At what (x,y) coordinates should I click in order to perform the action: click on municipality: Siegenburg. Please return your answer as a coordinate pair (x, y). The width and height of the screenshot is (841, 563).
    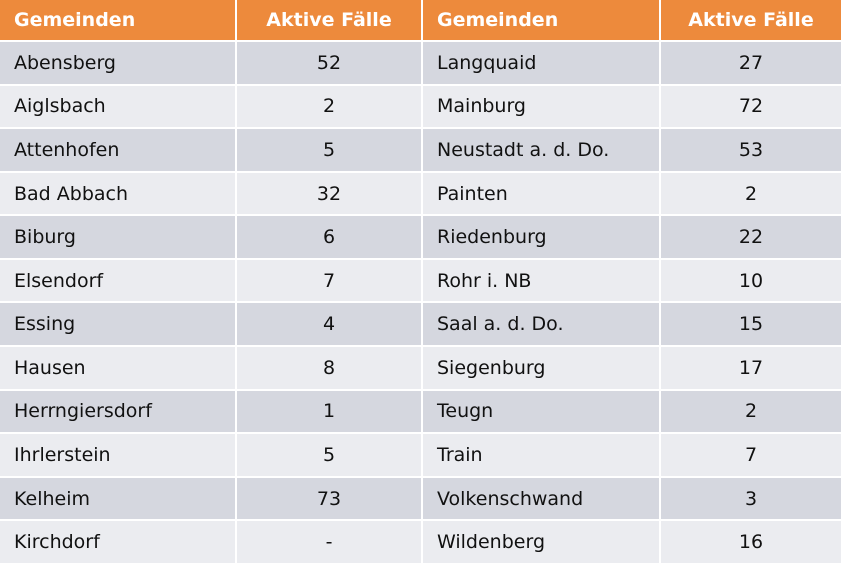
    Looking at the image, I should click on (541, 368).